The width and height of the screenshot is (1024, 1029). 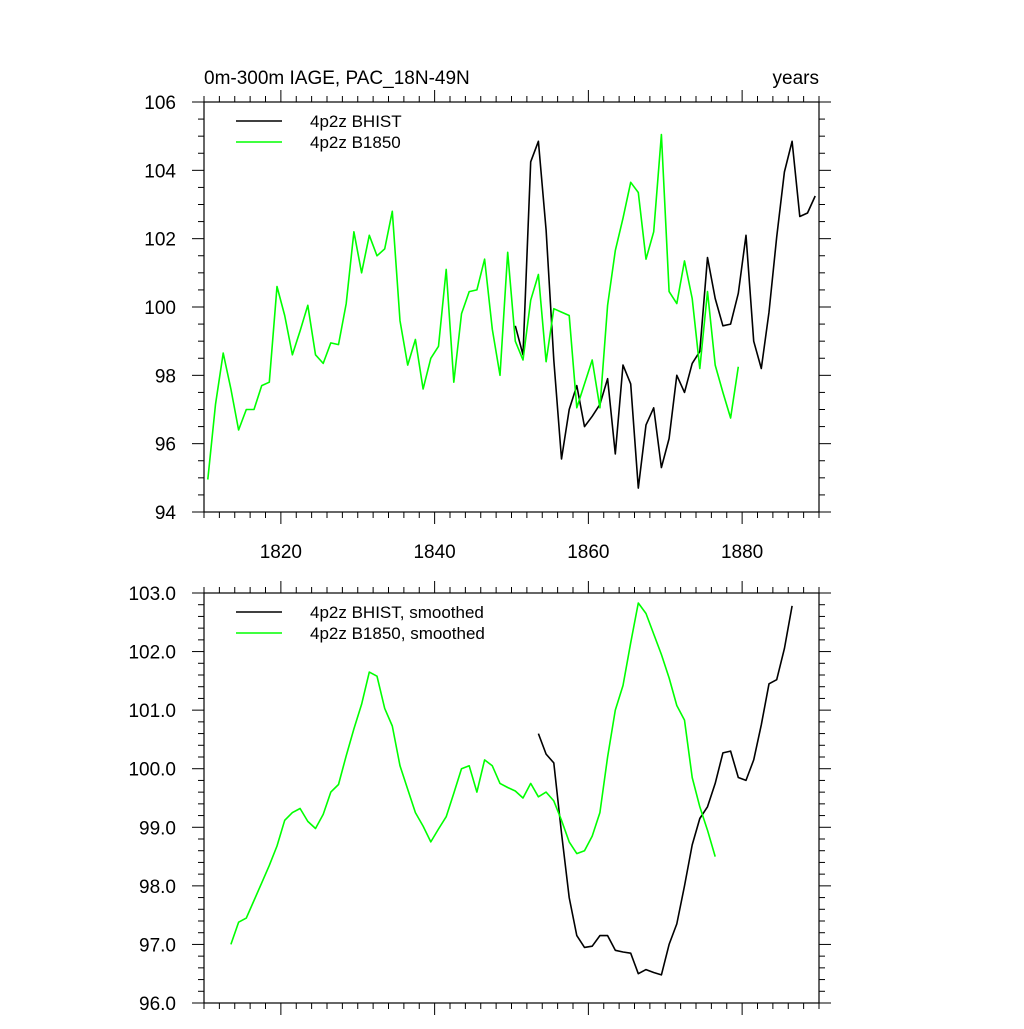 I want to click on y-tick-label: 97.0, so click(x=157, y=945).